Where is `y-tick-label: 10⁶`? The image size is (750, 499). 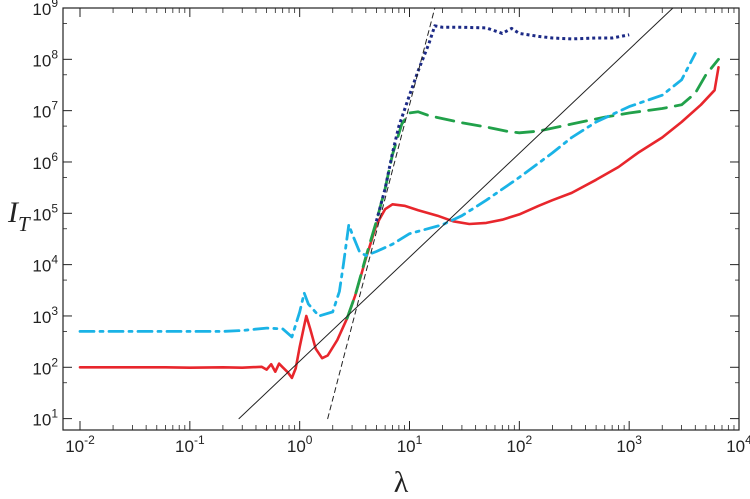
y-tick-label: 10⁶ is located at coordinates (45, 161).